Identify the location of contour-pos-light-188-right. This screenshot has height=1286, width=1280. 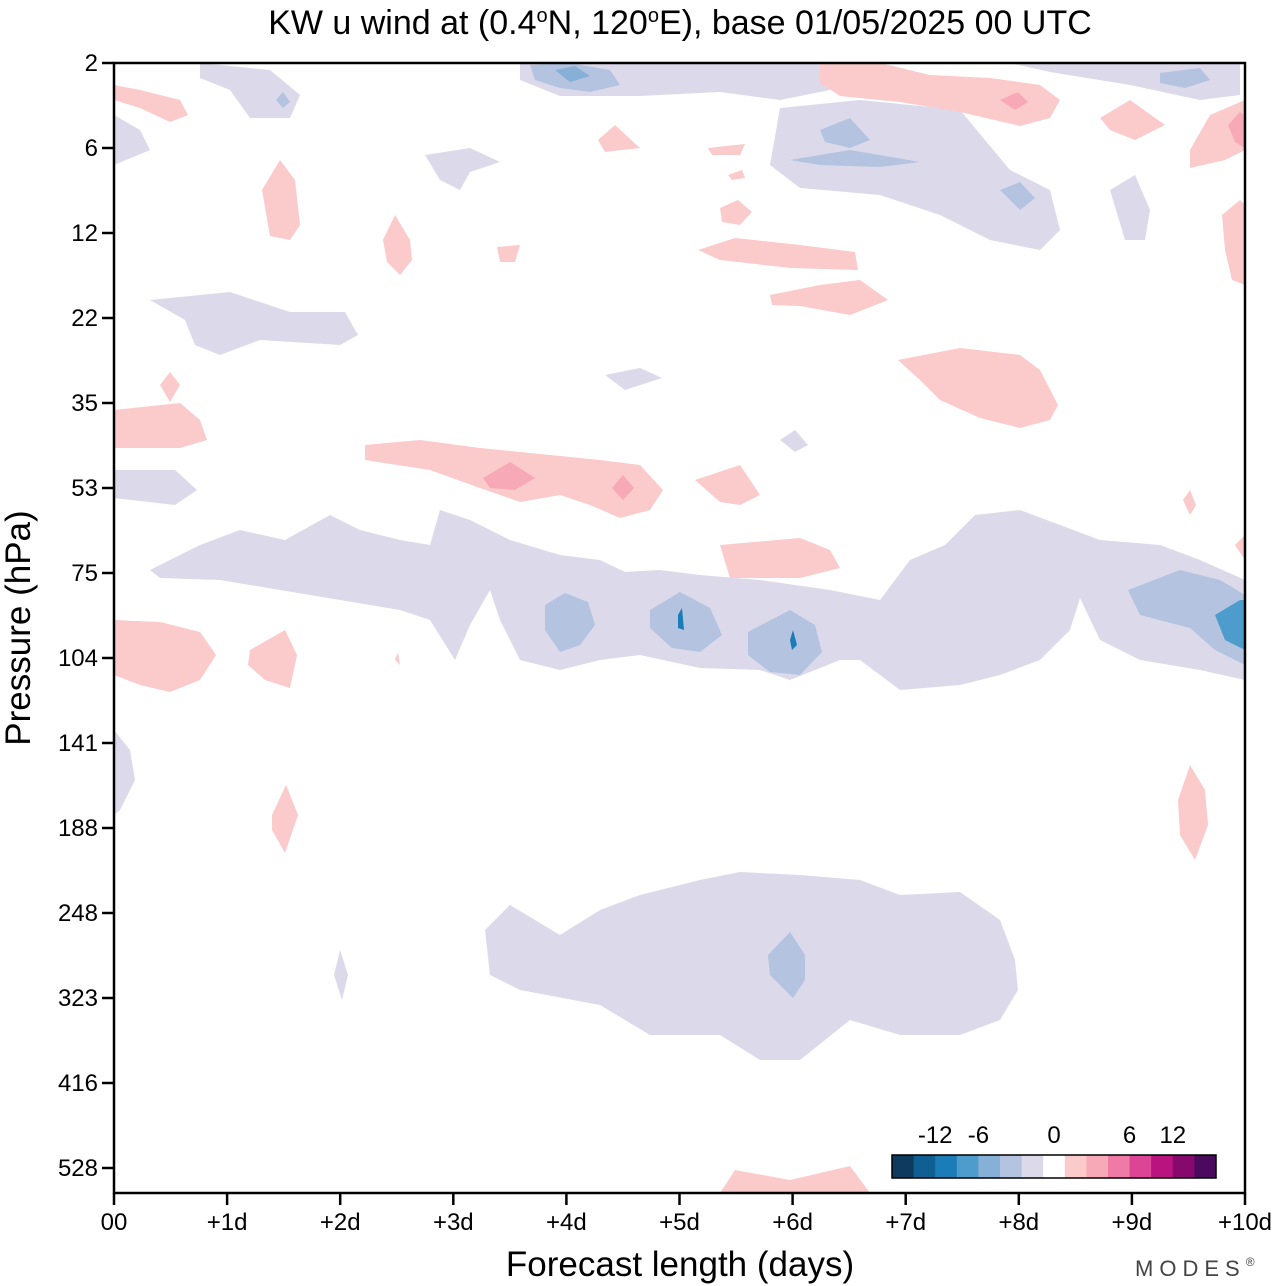
(1193, 812).